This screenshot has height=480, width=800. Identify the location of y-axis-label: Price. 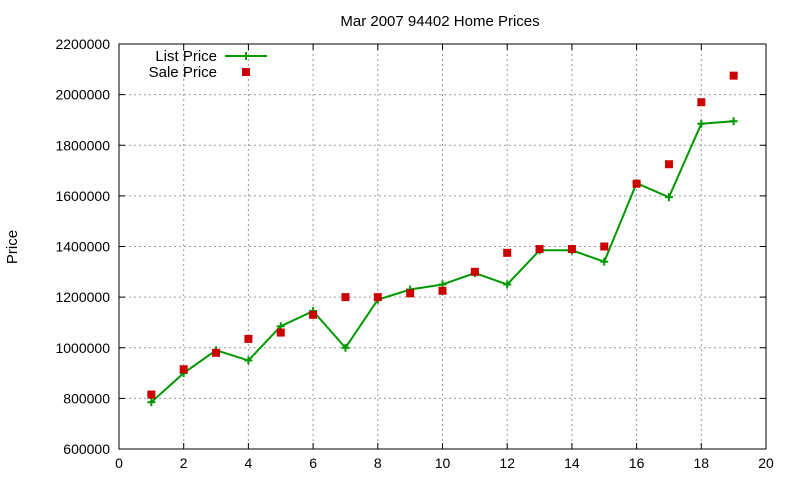
(12, 247).